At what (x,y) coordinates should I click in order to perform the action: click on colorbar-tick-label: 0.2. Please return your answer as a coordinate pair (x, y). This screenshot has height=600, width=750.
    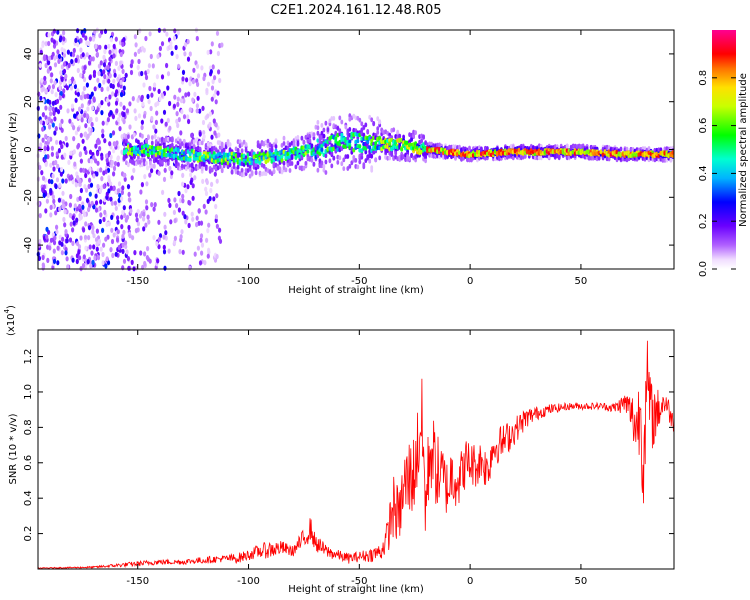
    Looking at the image, I should click on (703, 221).